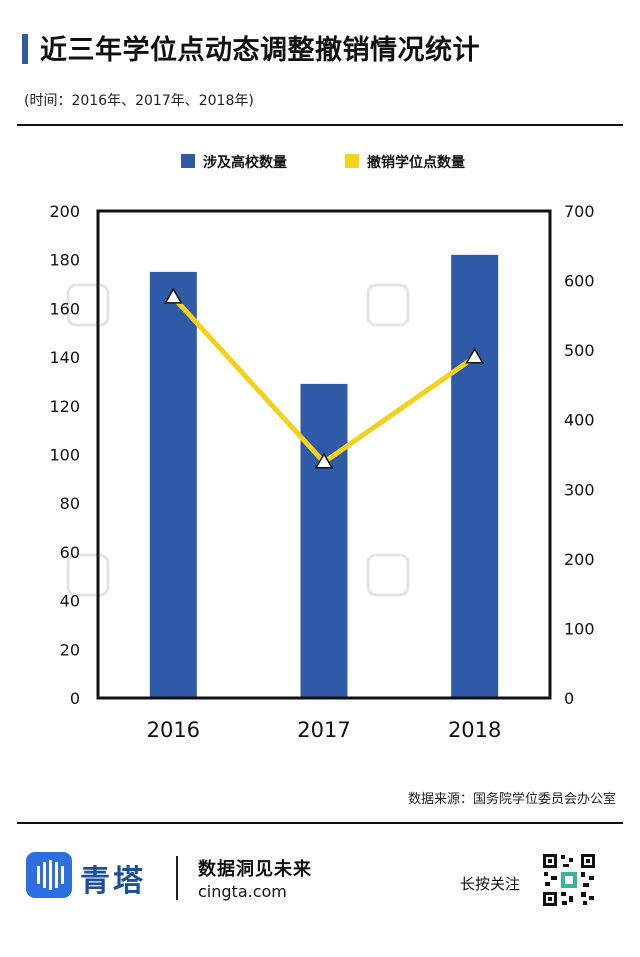 The height and width of the screenshot is (957, 640). Describe the element at coordinates (75, 698) in the screenshot. I see `y-left-tick-0: 0` at that location.